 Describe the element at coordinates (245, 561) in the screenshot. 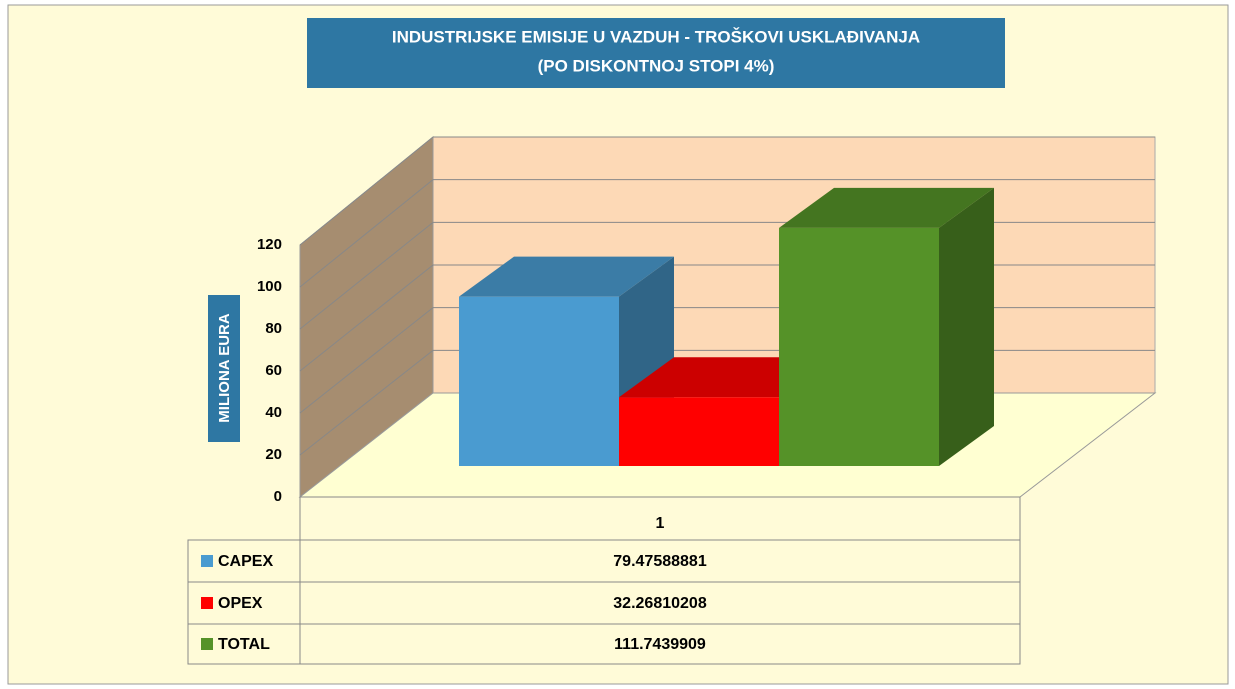

I see `legend-label: CAPEX` at that location.